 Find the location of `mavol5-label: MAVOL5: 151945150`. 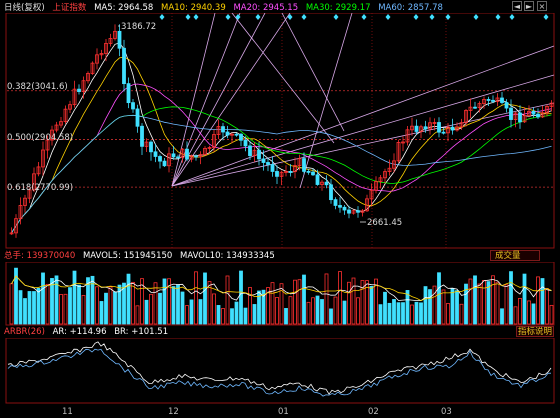

mavol5-label: MAVOL5: 151945150 is located at coordinates (127, 256).